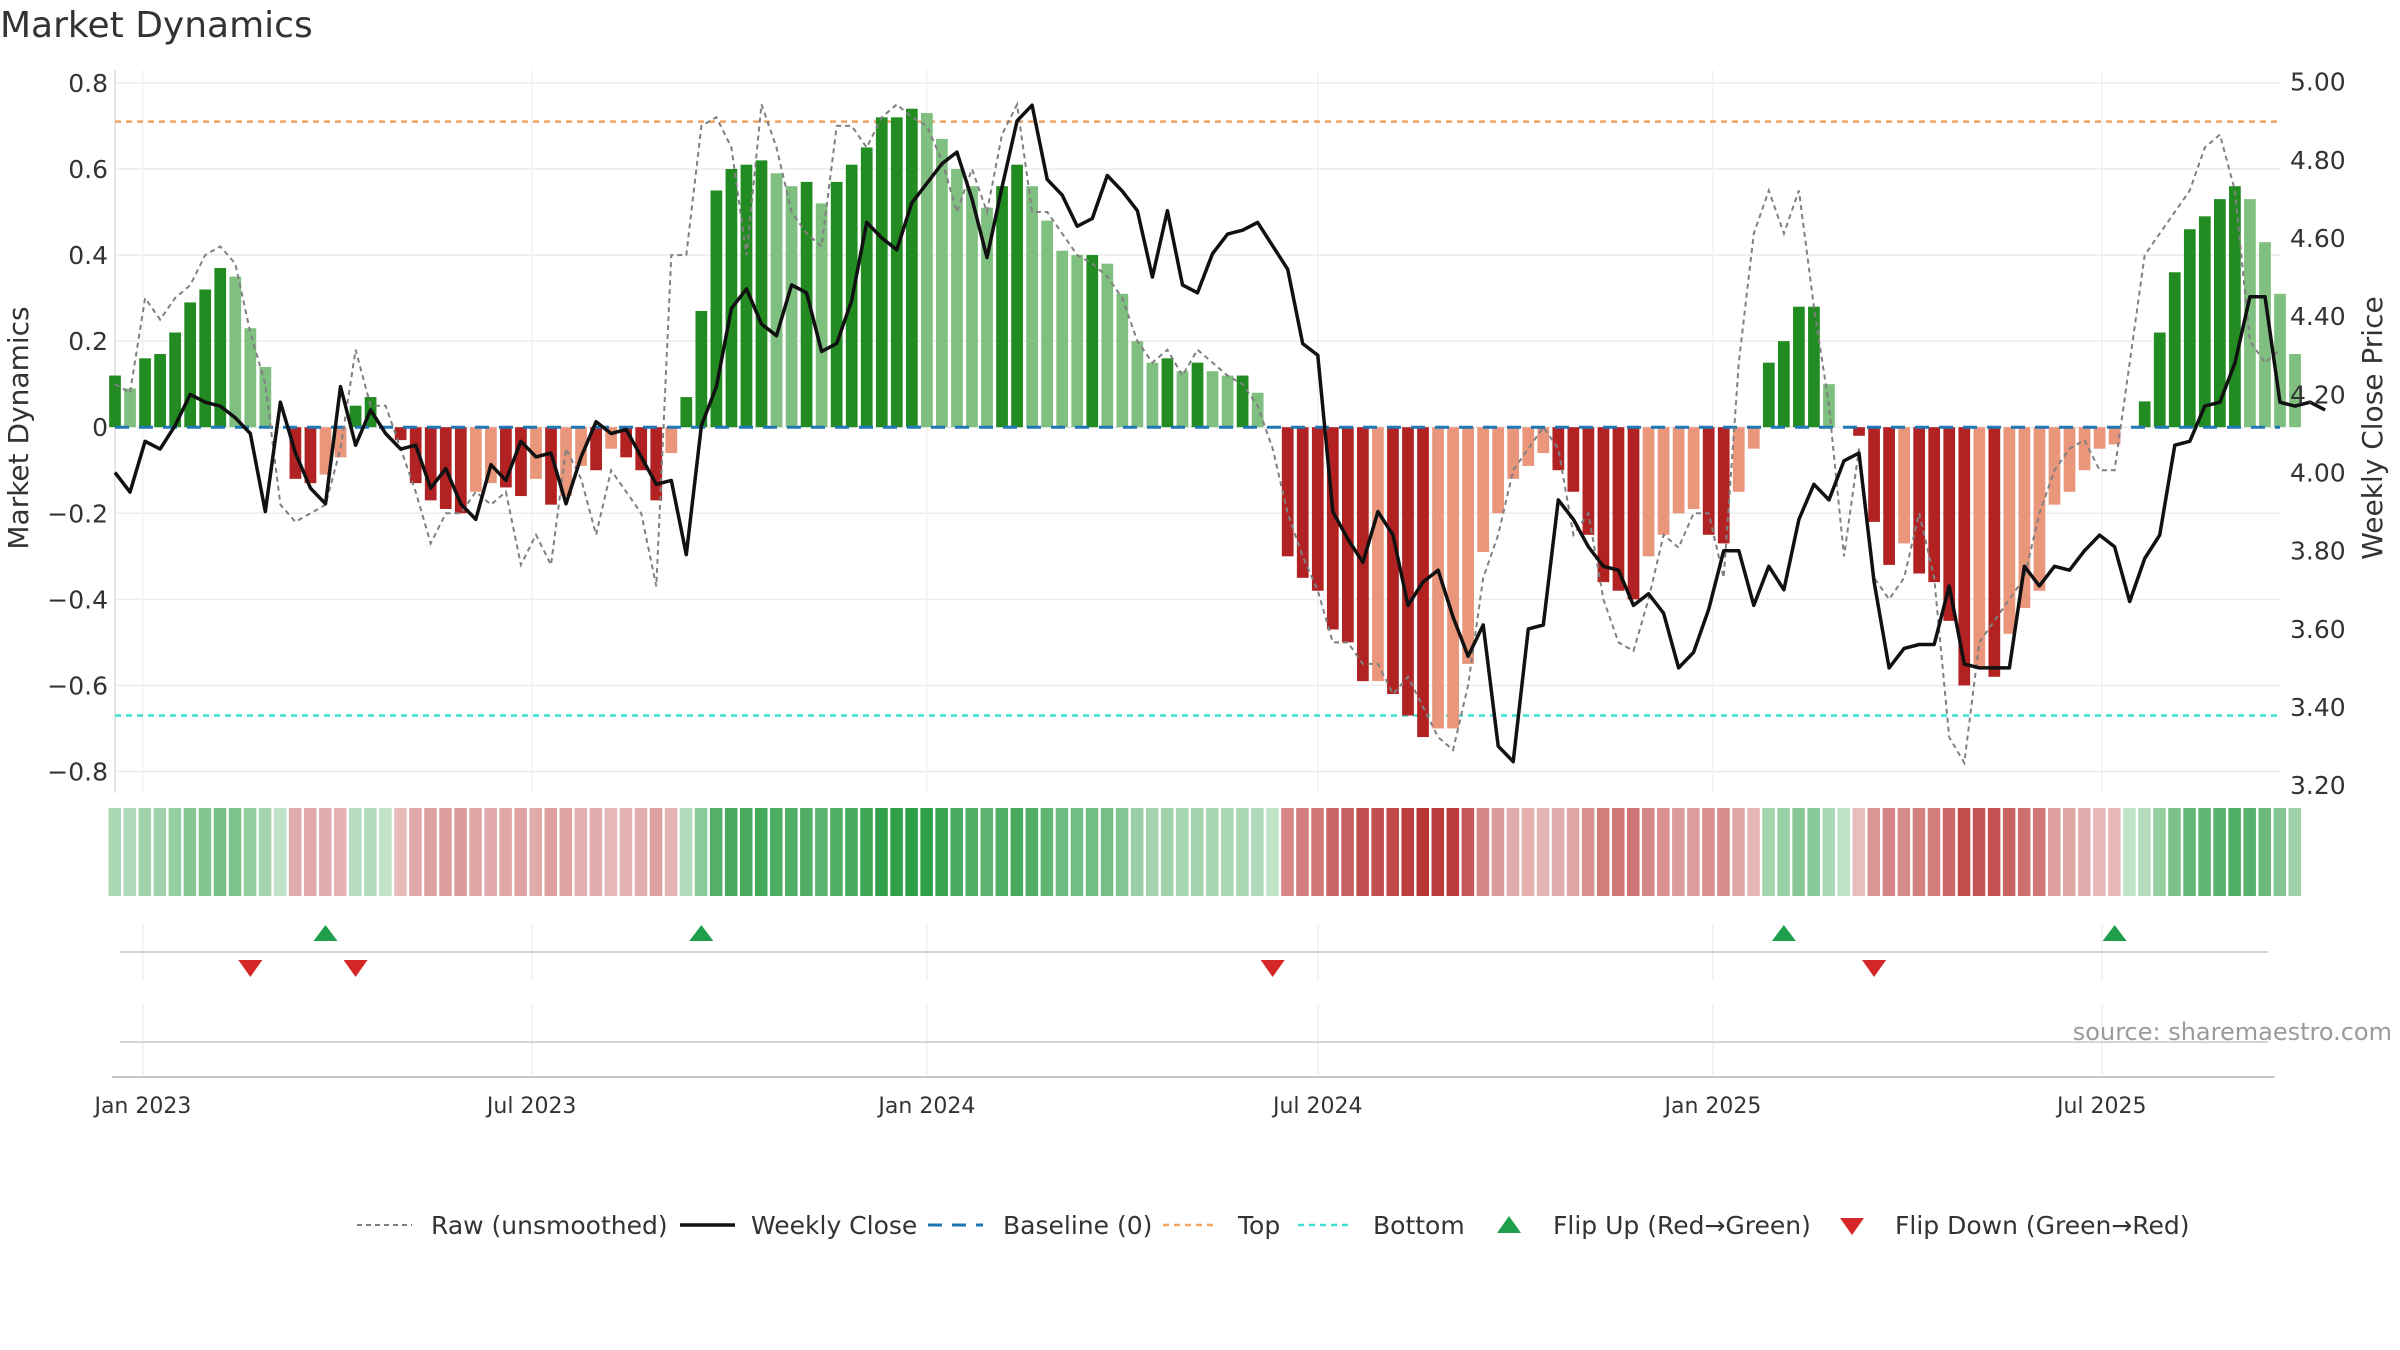 The height and width of the screenshot is (1350, 2400). Describe the element at coordinates (512, 1225) in the screenshot. I see `legend-item-raw: Raw (unsmoothed)` at that location.